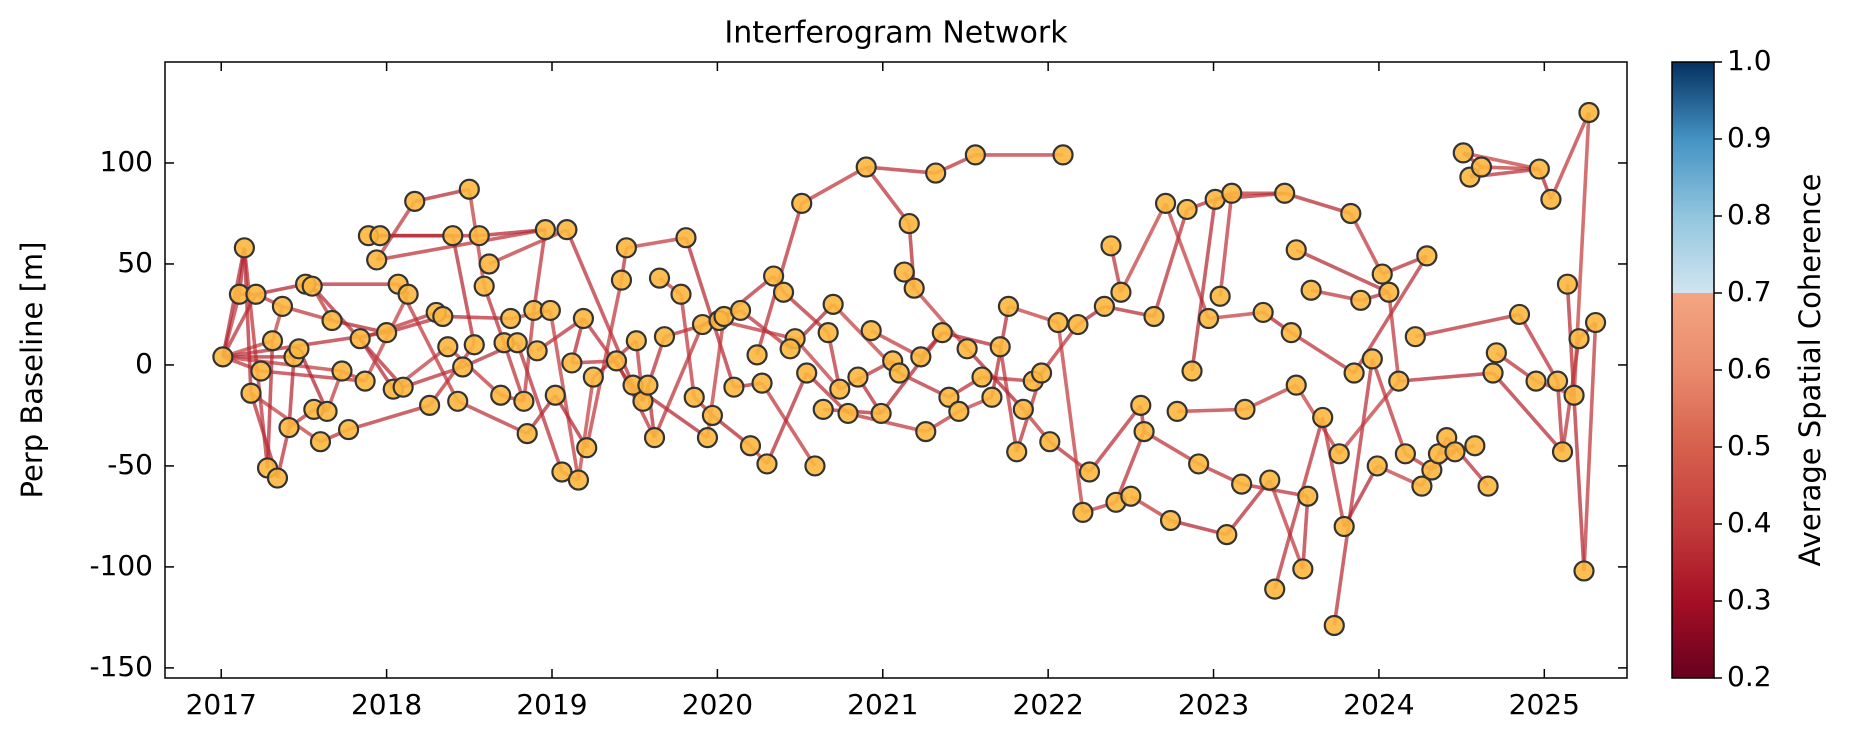  Describe the element at coordinates (221, 704) in the screenshot. I see `x-tick-label: 2017` at that location.